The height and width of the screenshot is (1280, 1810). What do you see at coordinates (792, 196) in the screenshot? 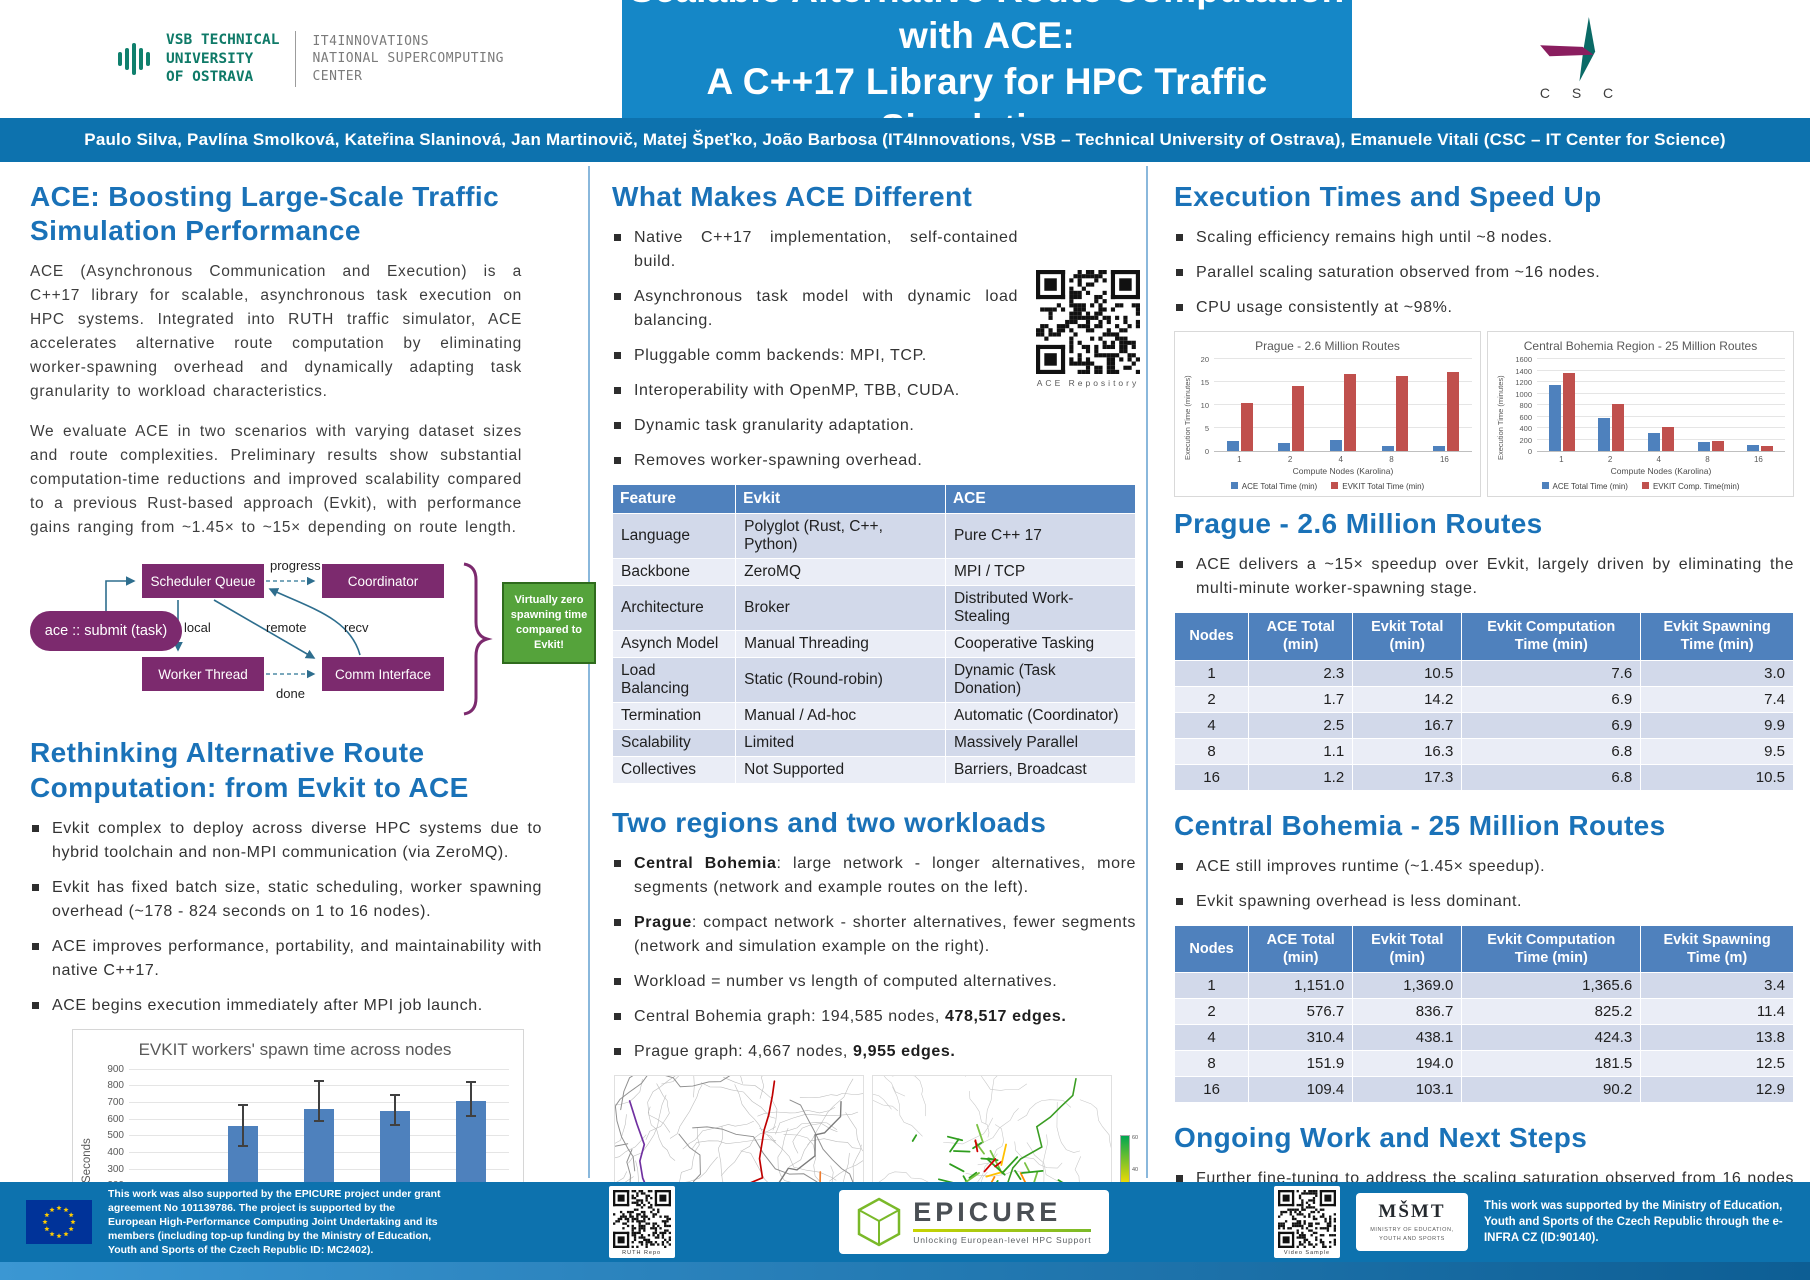
I see `section-heading-what-makes-ace-different: What Makes ACE Different` at bounding box center [792, 196].